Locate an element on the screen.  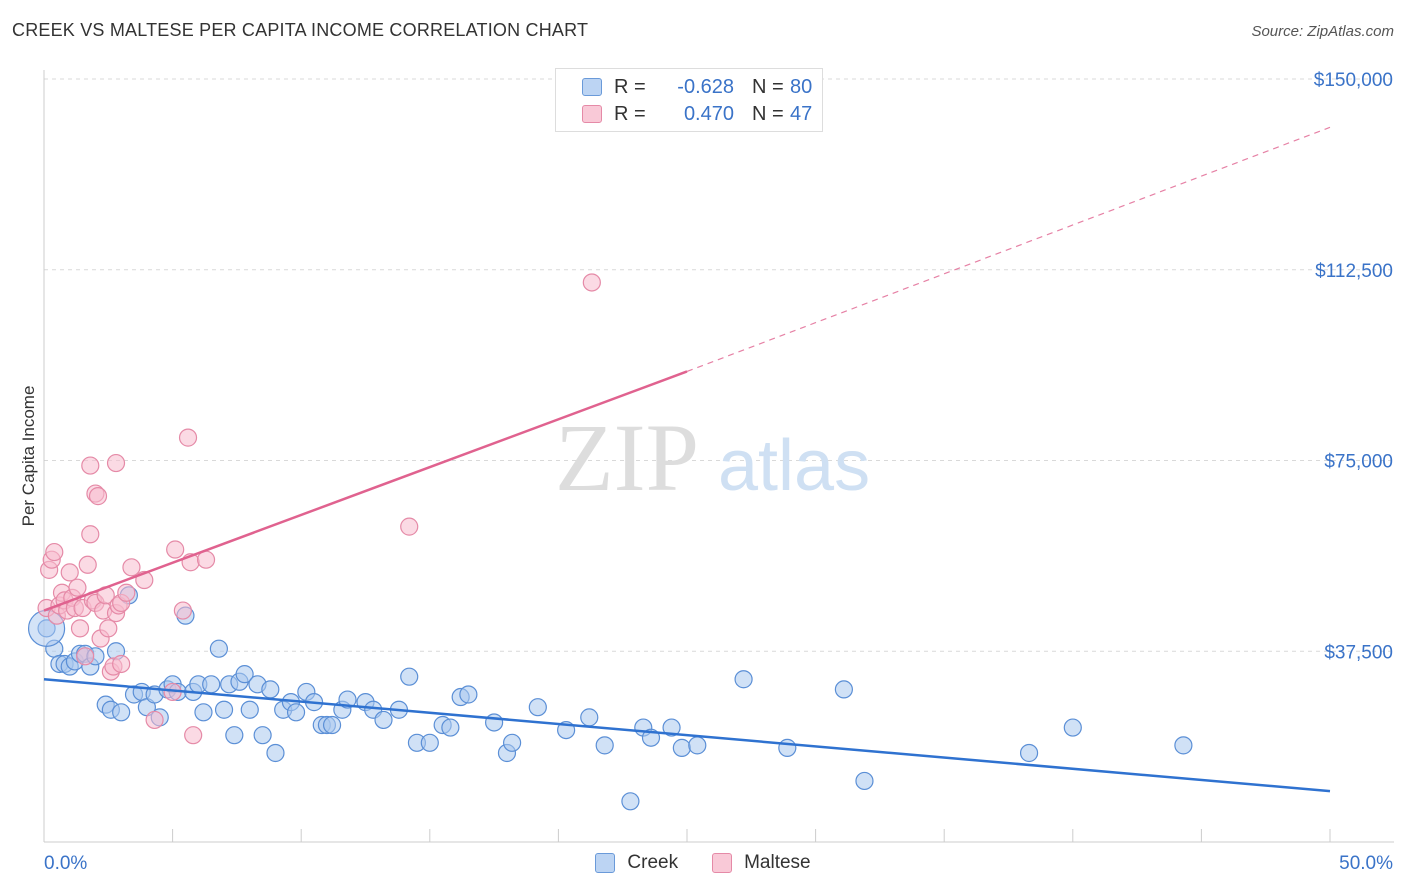
y-axis-title: Per Capita Income is located at coordinates (28, 456).